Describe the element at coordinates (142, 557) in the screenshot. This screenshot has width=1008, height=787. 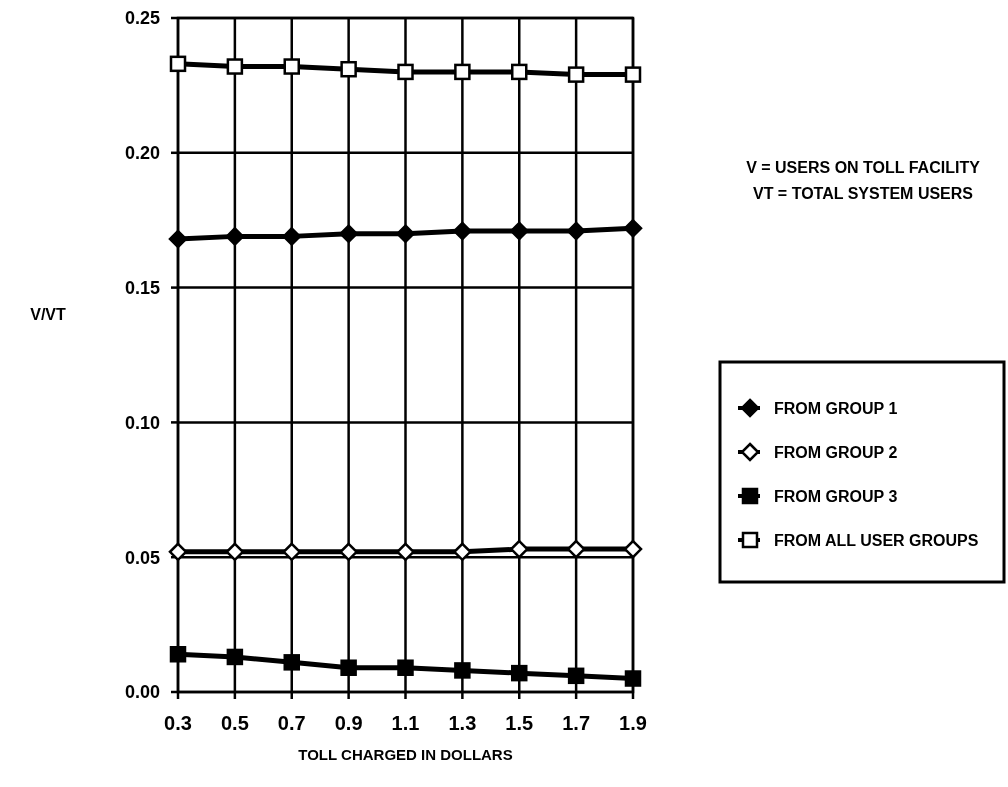
I see `y-tick-label: 0.05` at that location.